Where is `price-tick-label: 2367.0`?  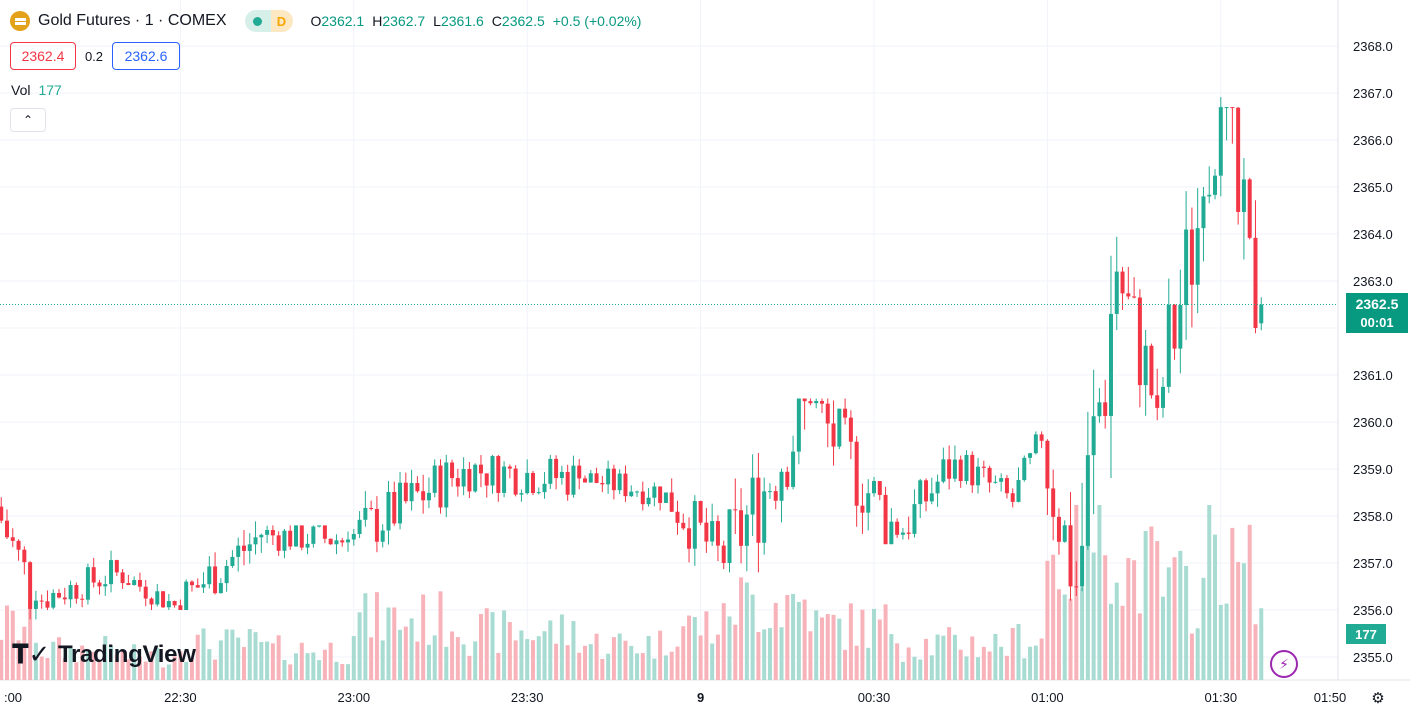
price-tick-label: 2367.0 is located at coordinates (1373, 93).